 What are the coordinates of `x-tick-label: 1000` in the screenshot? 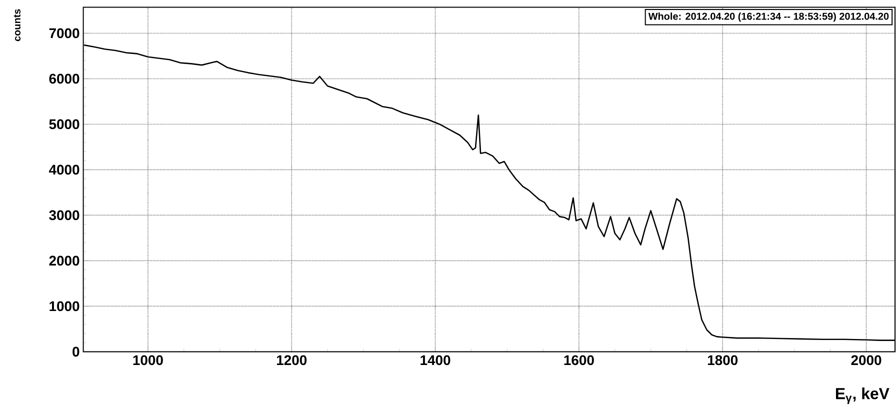 It's located at (148, 360).